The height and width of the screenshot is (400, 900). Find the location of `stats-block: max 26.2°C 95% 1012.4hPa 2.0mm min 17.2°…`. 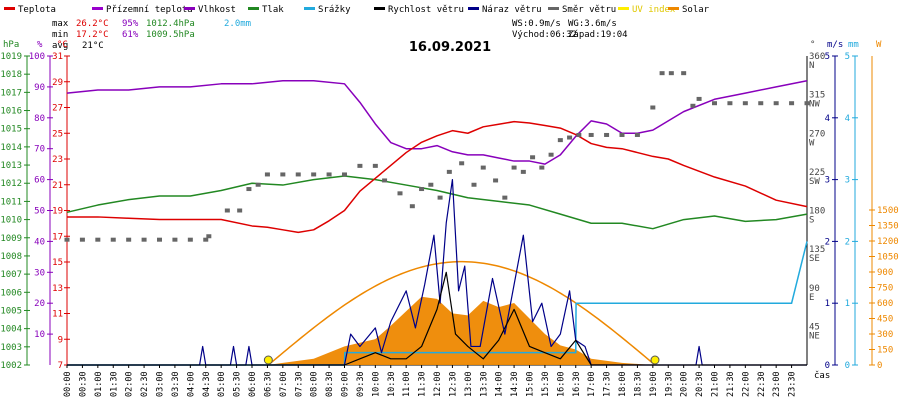

stats-block: max 26.2°C 95% 1012.4hPa 2.0mm min 17.2°… is located at coordinates (340, 35).